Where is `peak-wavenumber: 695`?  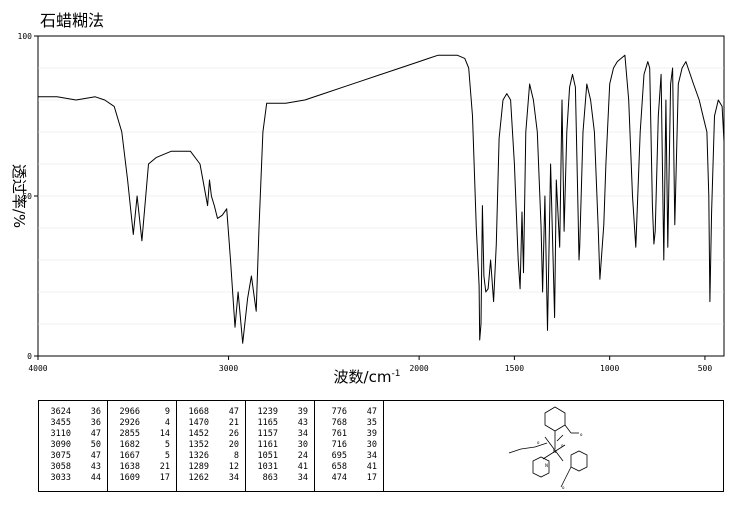 peak-wavenumber: 695 is located at coordinates (339, 456).